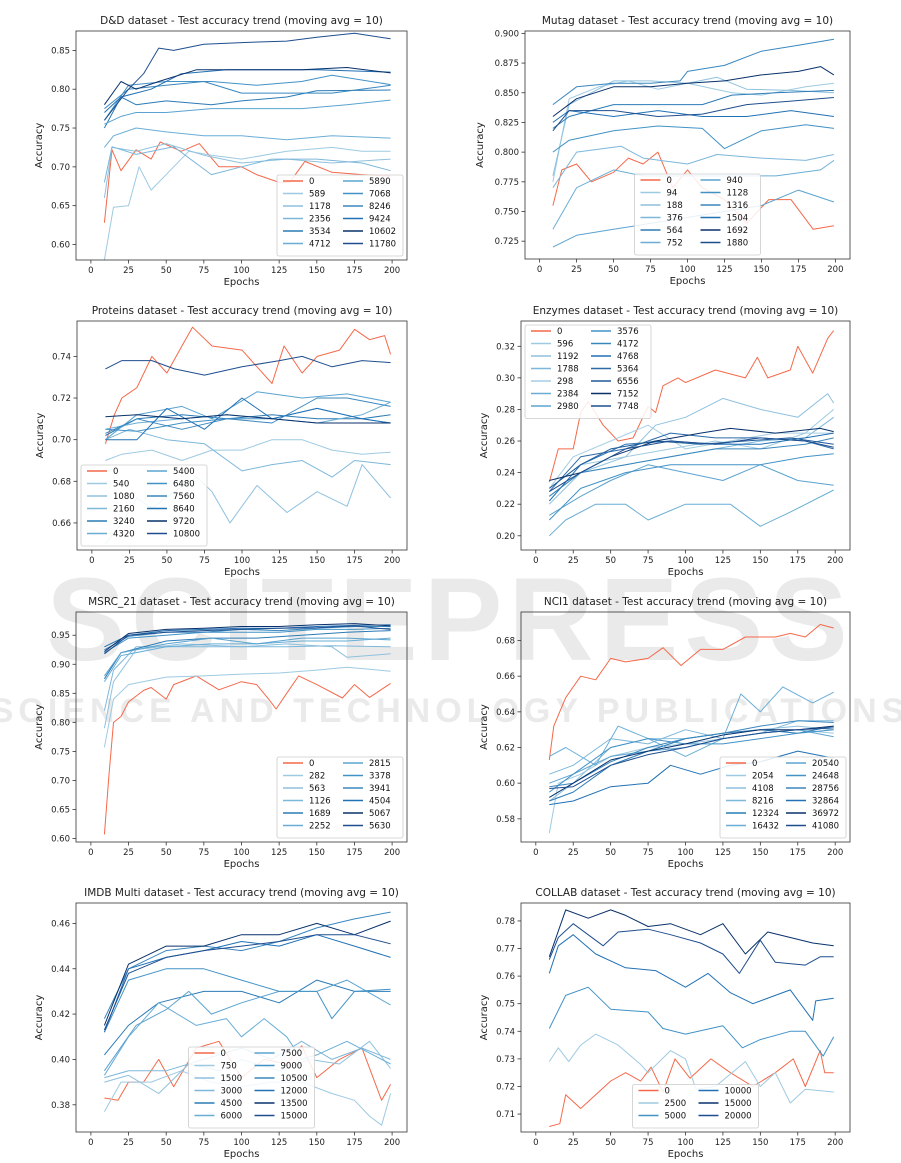 The image size is (901, 1163). Describe the element at coordinates (615, 332) in the screenshot. I see `legend-item: 3576` at that location.